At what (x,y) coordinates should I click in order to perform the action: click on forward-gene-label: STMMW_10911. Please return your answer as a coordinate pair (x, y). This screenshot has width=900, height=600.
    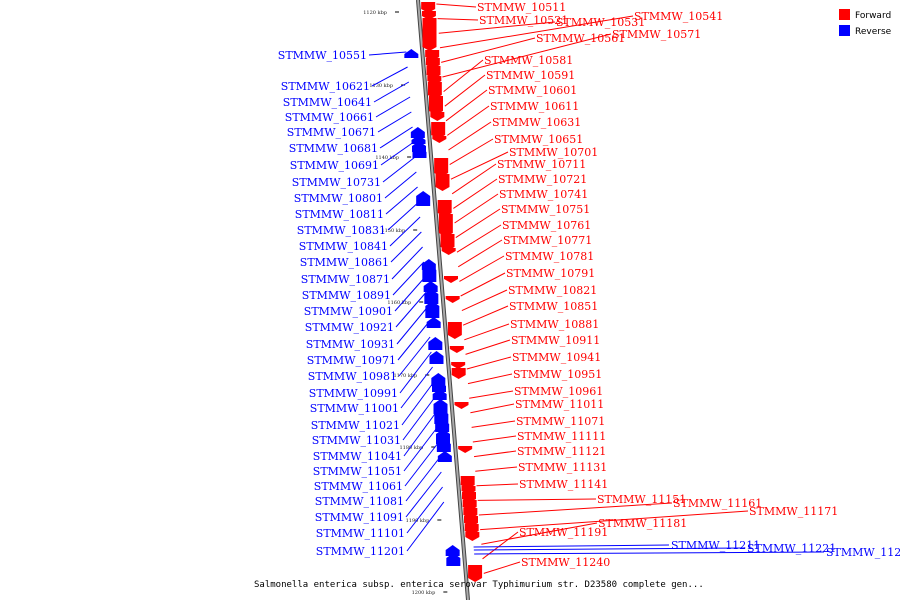
    Looking at the image, I should click on (555, 340).